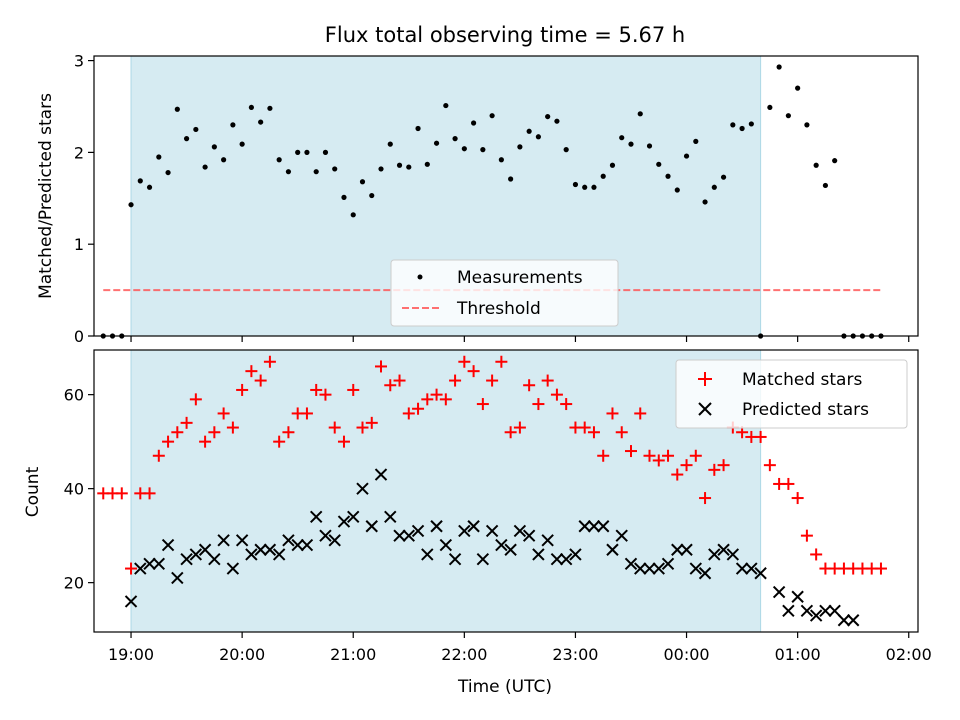 The width and height of the screenshot is (960, 720). I want to click on predicted-legend-marker, so click(705, 409).